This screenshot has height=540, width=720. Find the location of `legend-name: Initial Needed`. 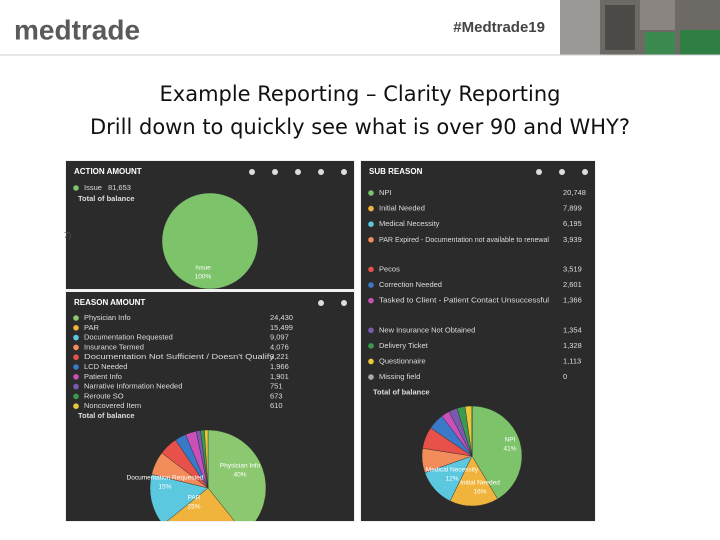

legend-name: Initial Needed is located at coordinates (402, 208).